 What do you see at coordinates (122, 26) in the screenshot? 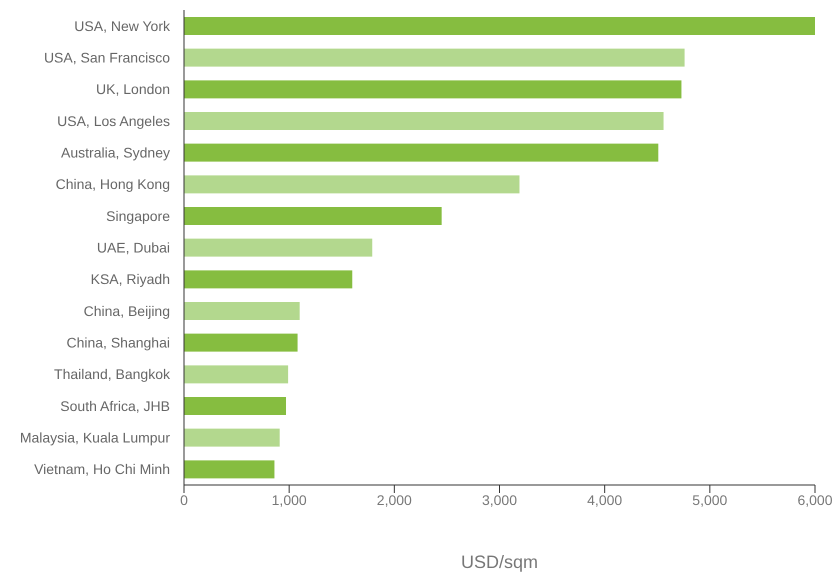
I see `y-tick-label: USA, New York` at bounding box center [122, 26].